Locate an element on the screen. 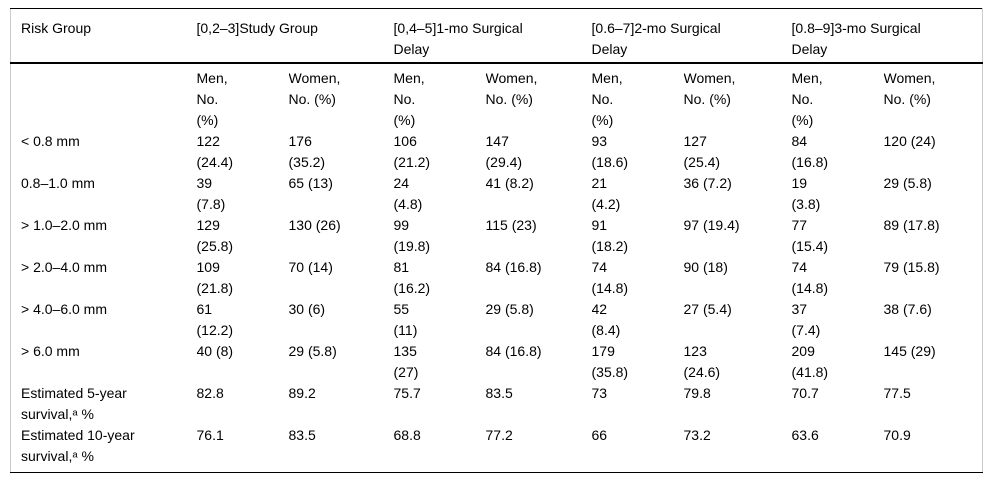 The image size is (992, 500). table-cell: 65 (13) is located at coordinates (310, 183).